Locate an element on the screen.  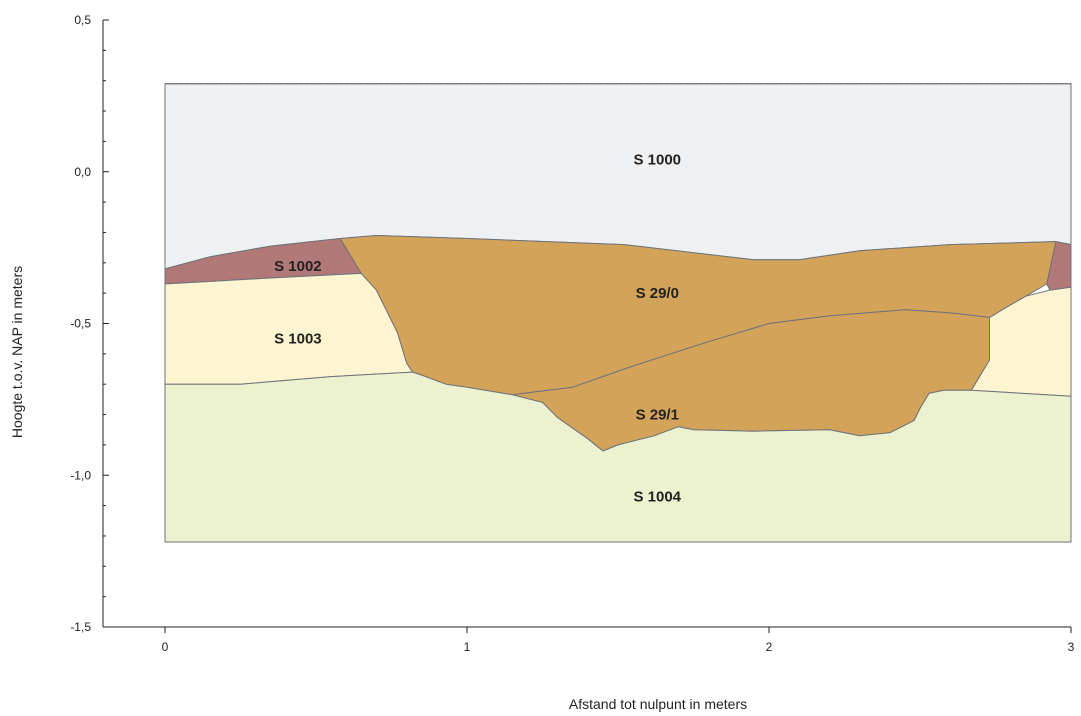
y-tick-label: 0,5 is located at coordinates (82, 20).